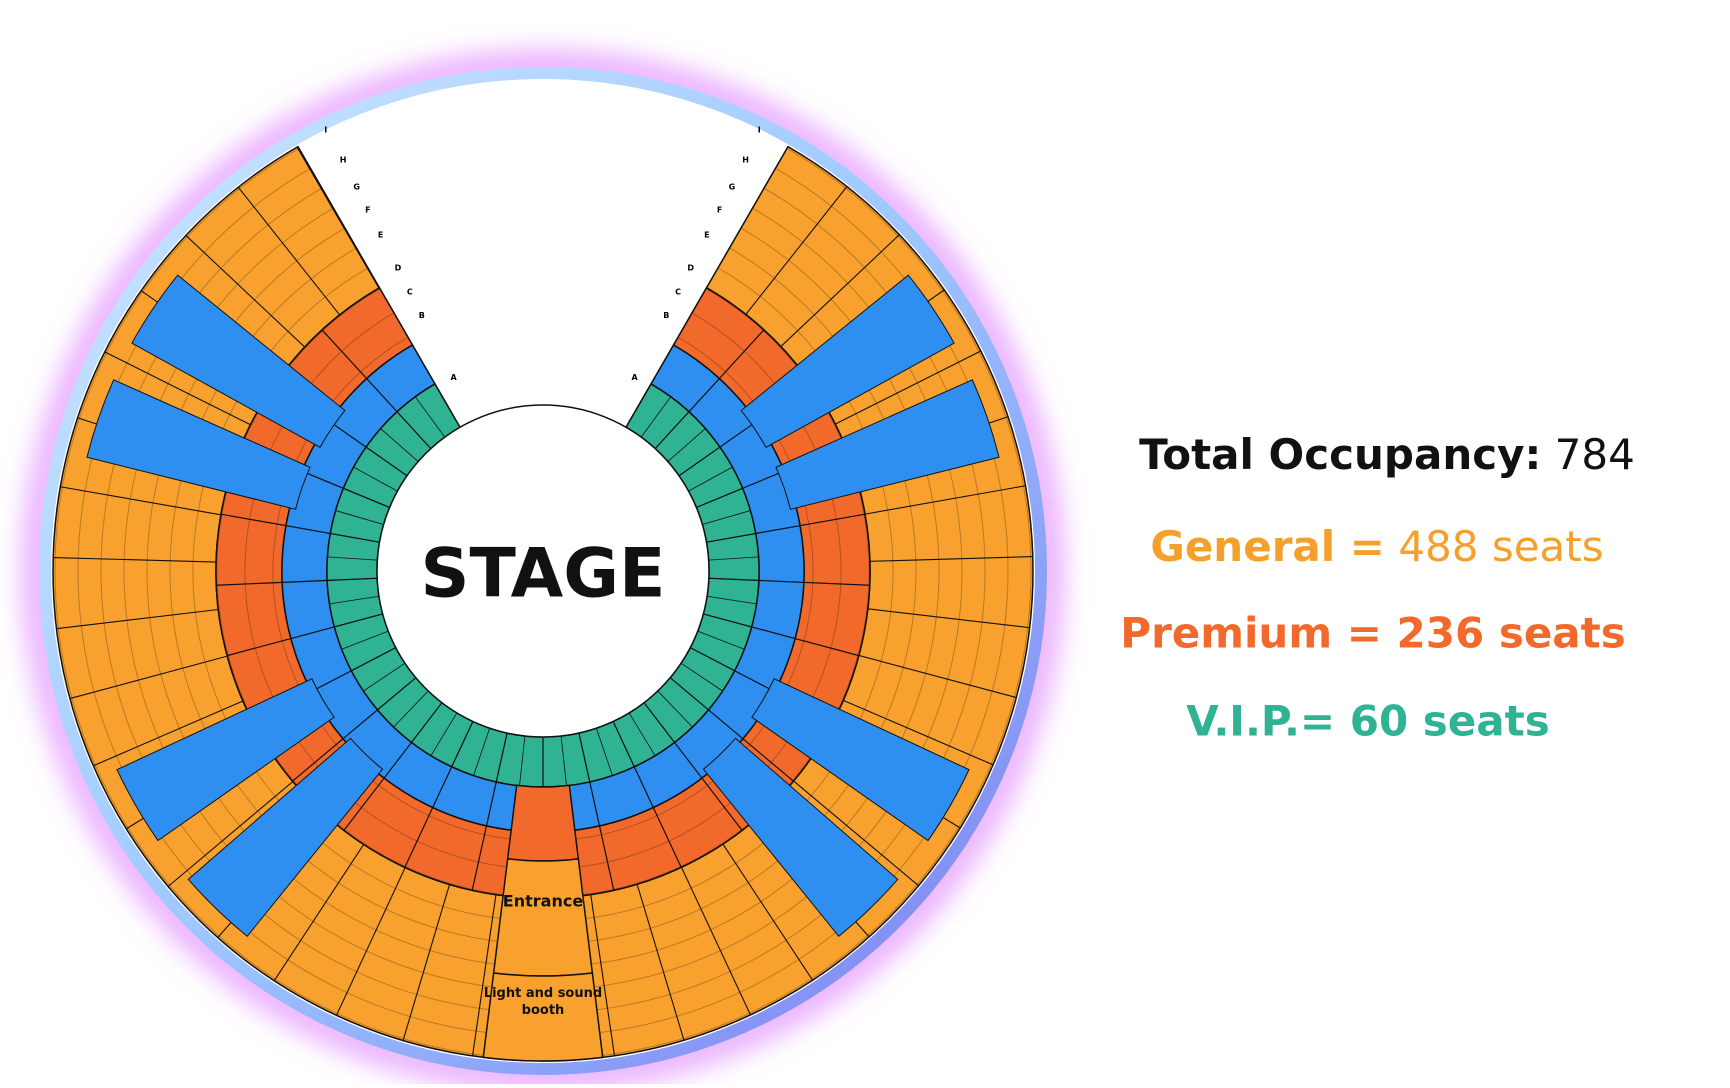  I want to click on general-label: General =, so click(1267, 546).